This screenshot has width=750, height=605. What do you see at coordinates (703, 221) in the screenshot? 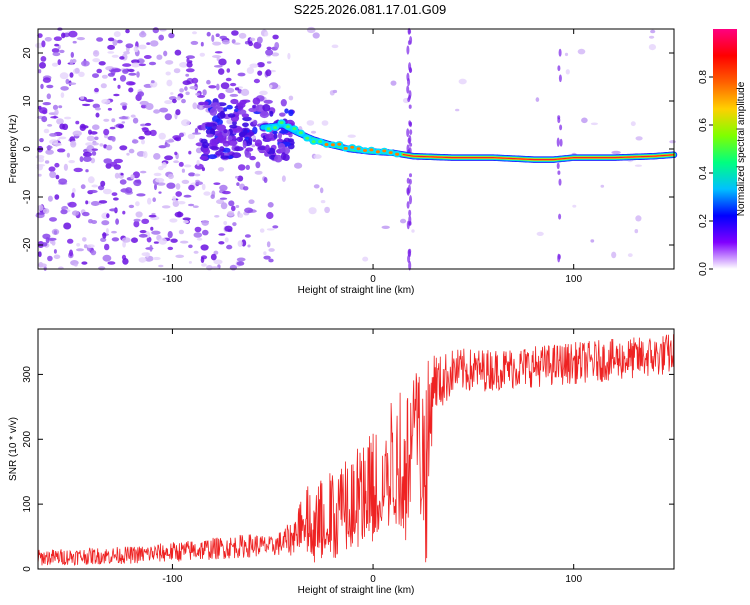
I see `colorbar-tick-label: 0.2` at bounding box center [703, 221].